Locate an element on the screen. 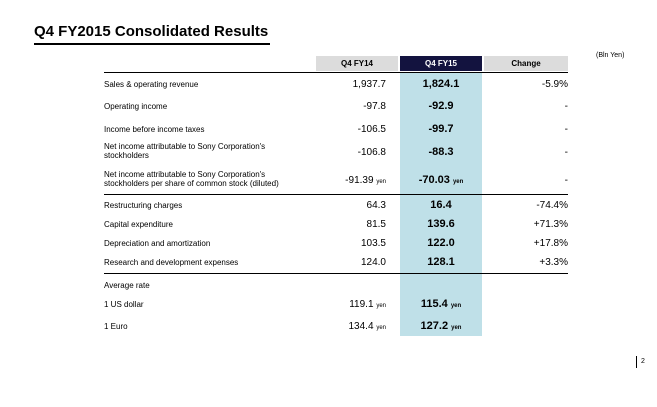  row-label: Capital expenditure is located at coordinates (138, 224).